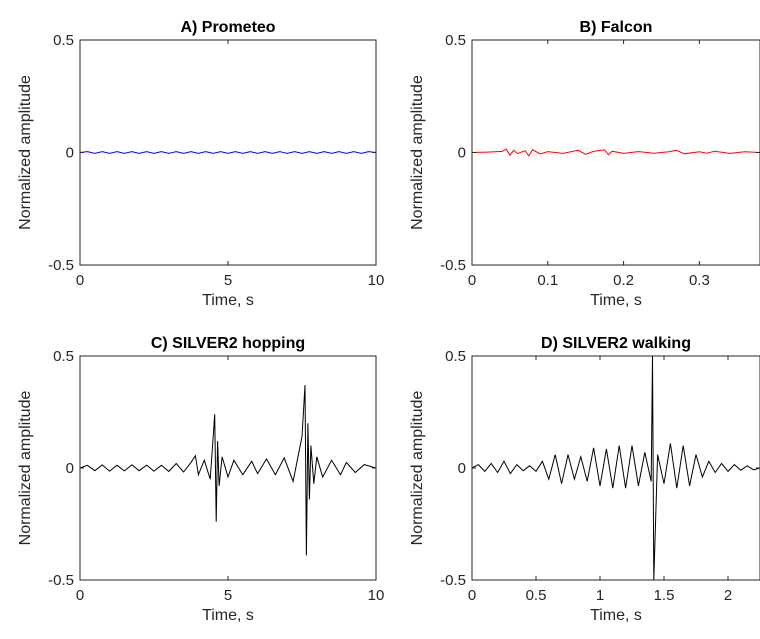 This screenshot has height=639, width=760. I want to click on panel-c-y-tick-label: -0.5, so click(61, 580).